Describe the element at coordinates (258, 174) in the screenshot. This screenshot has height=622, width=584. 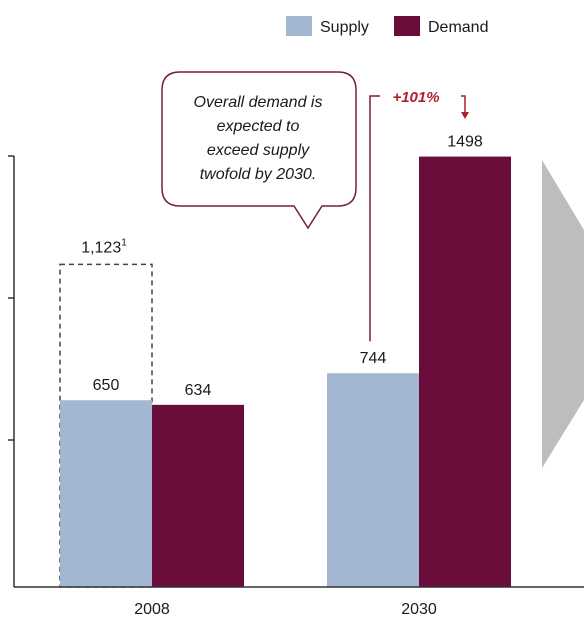
I see `callout-line-4: twofold by 2030.` at that location.